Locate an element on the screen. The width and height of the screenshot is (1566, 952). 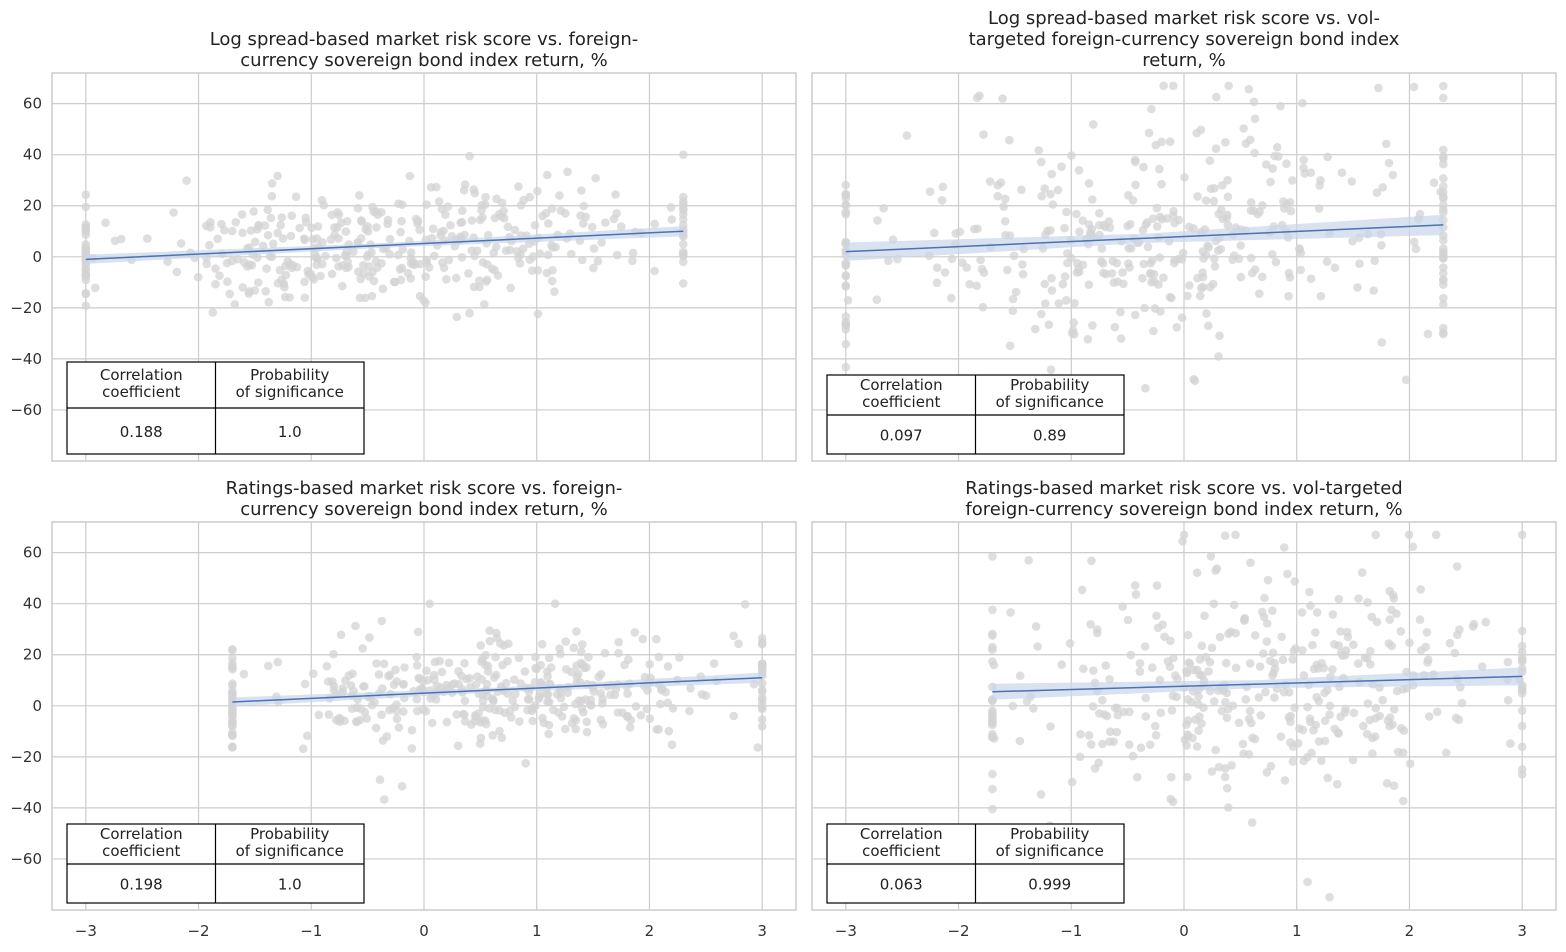
stats-table-header: Correlation is located at coordinates (901, 385).